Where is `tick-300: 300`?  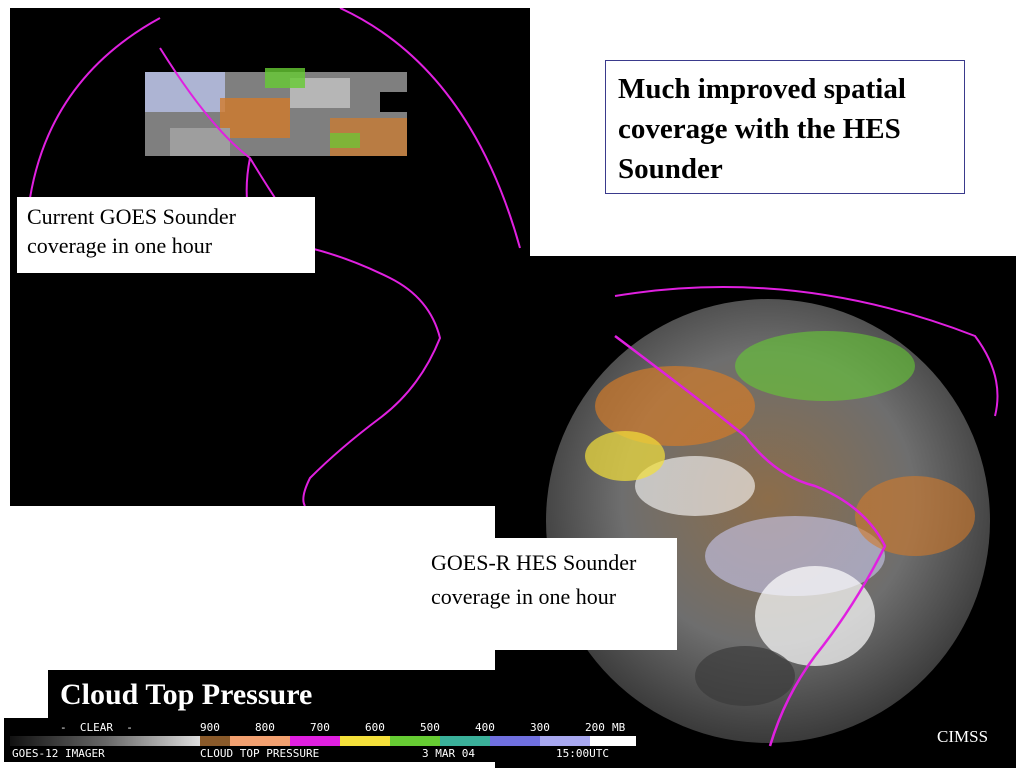 tick-300: 300 is located at coordinates (540, 727).